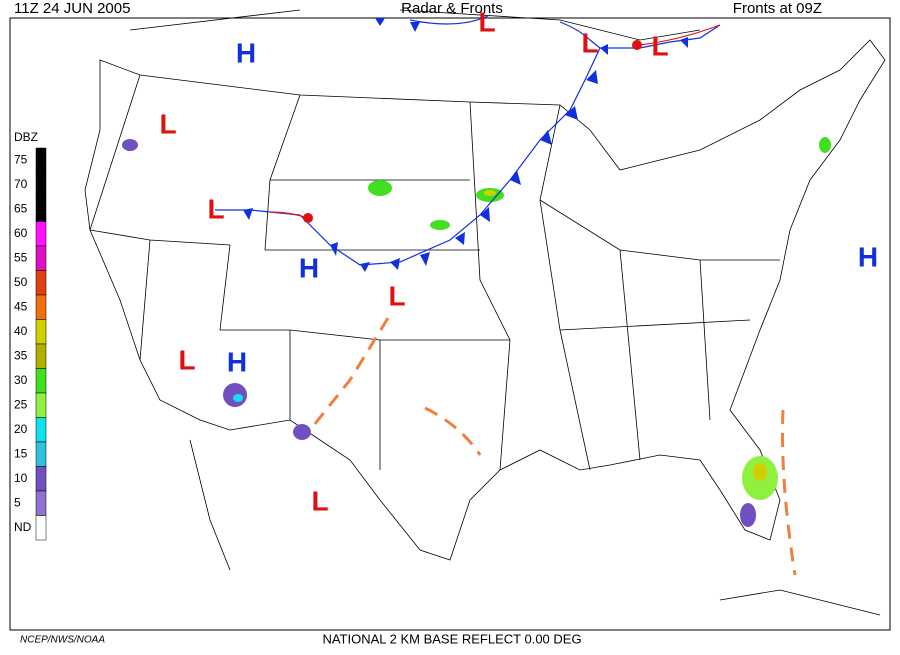 The width and height of the screenshot is (900, 655). Describe the element at coordinates (21, 184) in the screenshot. I see `legend-label: 70` at that location.